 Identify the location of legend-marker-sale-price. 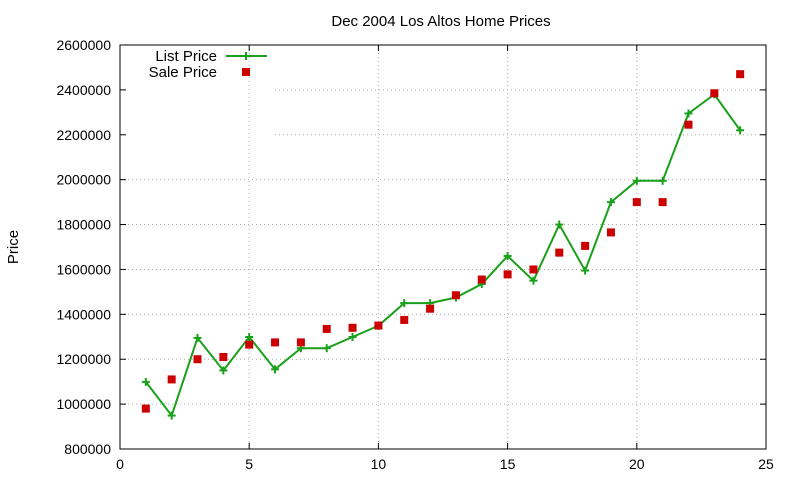
(246, 72).